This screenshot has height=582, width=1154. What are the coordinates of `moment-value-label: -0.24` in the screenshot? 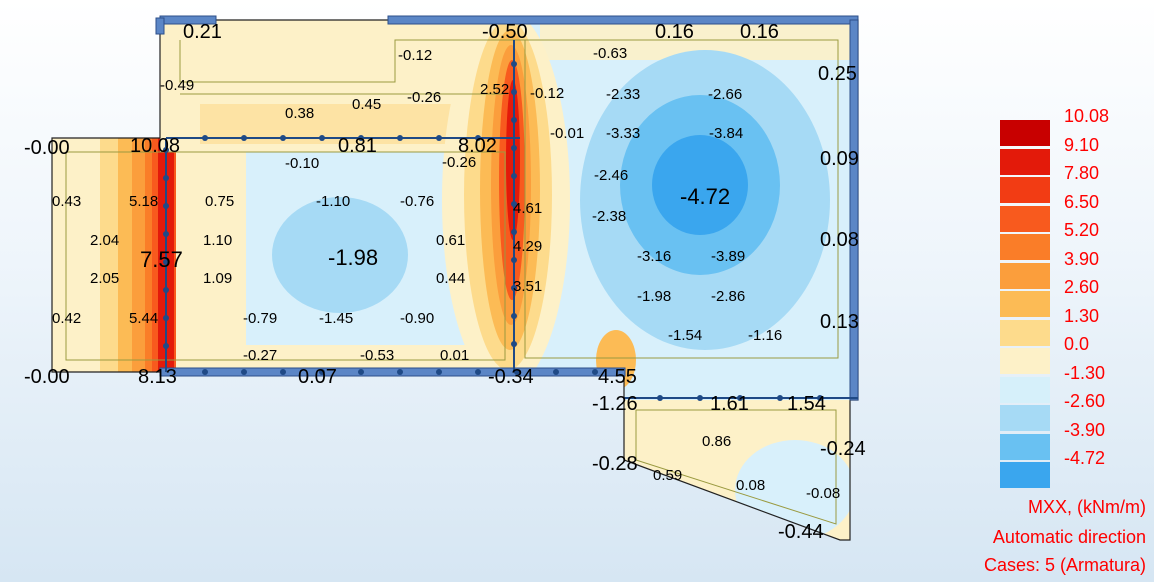 It's located at (843, 449).